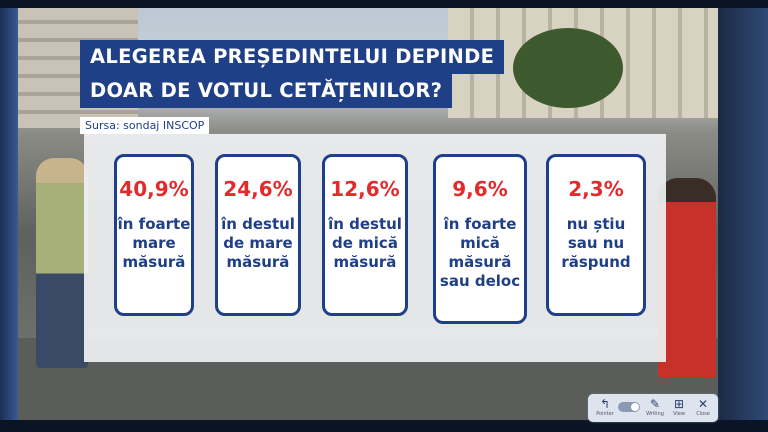  What do you see at coordinates (9, 216) in the screenshot?
I see `frame-left` at bounding box center [9, 216].